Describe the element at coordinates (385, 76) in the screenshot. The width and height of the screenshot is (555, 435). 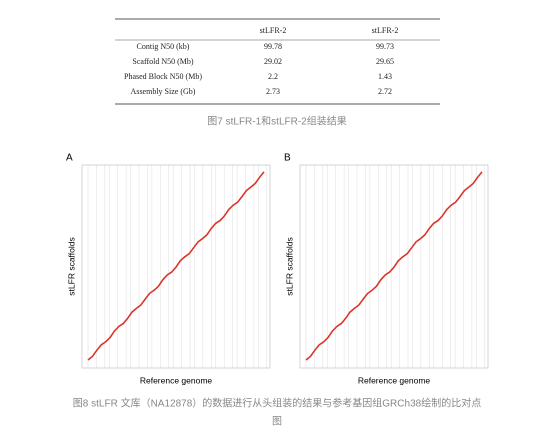
I see `cell: 1.43` at that location.